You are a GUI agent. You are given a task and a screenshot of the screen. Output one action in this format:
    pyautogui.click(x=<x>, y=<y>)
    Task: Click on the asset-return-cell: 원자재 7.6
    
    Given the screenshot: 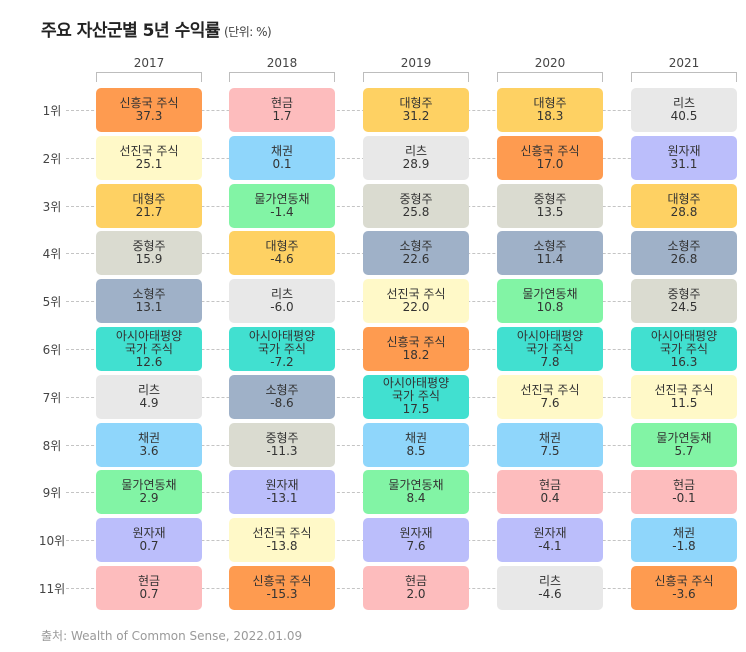 What is the action you would take?
    pyautogui.click(x=416, y=540)
    